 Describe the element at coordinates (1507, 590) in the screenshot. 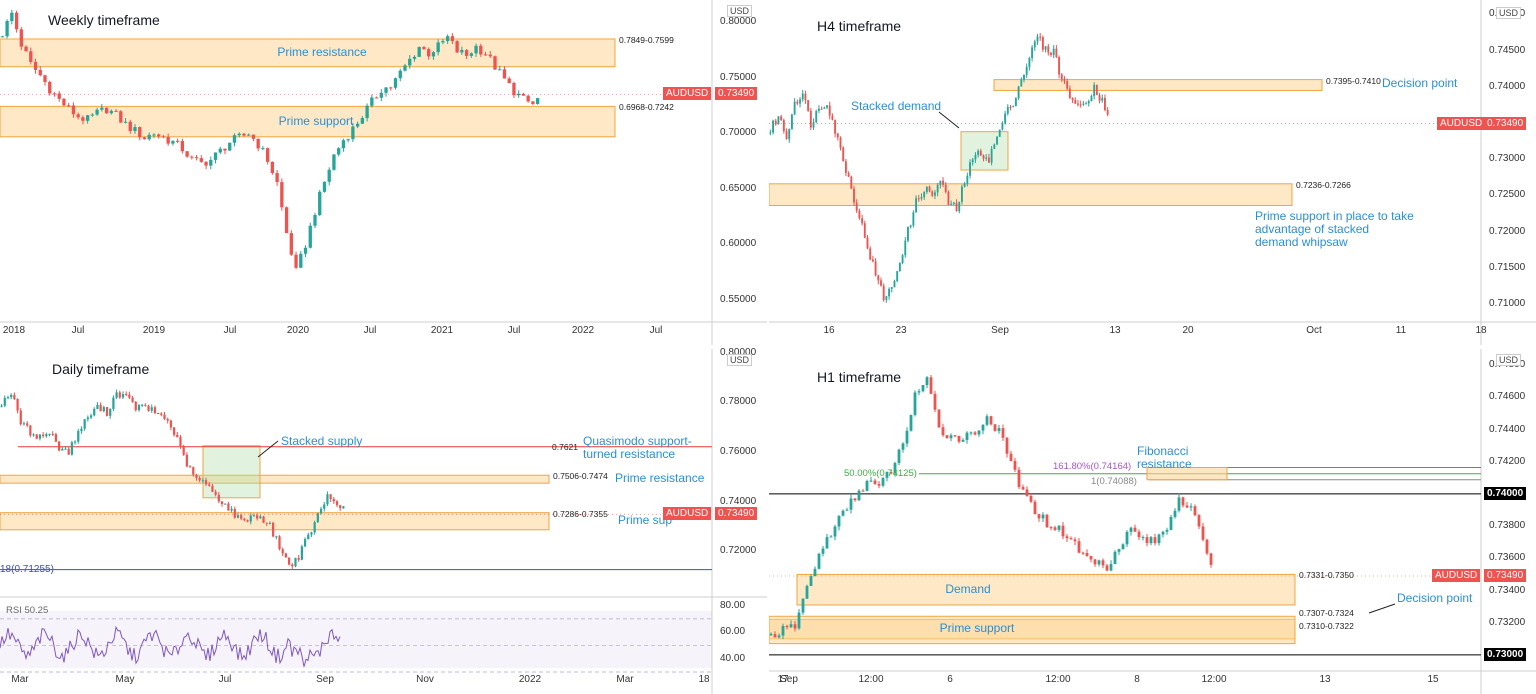

I see `price-tick-label: 0.73400` at that location.